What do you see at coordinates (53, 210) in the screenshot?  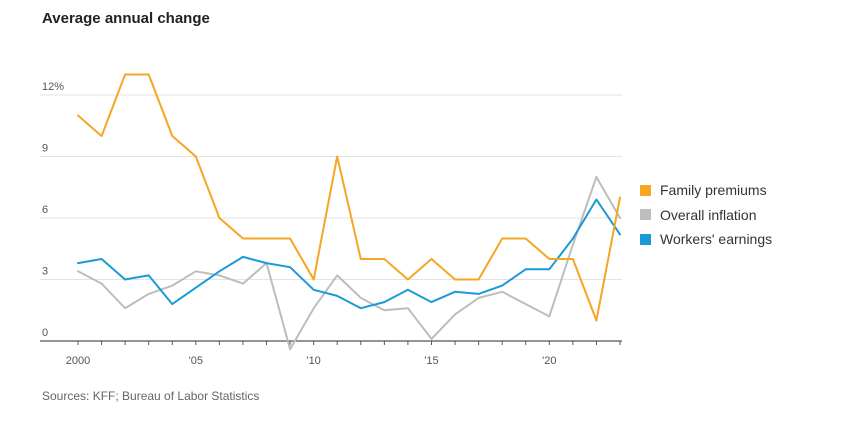 I see `y-axis-tick-labels: 0 3 6 9 12%` at bounding box center [53, 210].